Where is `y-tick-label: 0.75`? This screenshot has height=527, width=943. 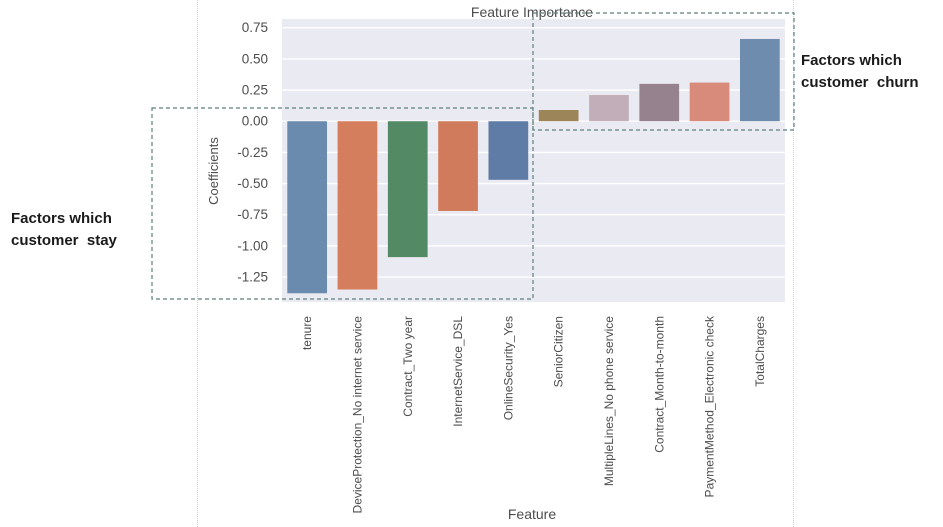
y-tick-label: 0.75 is located at coordinates (255, 27).